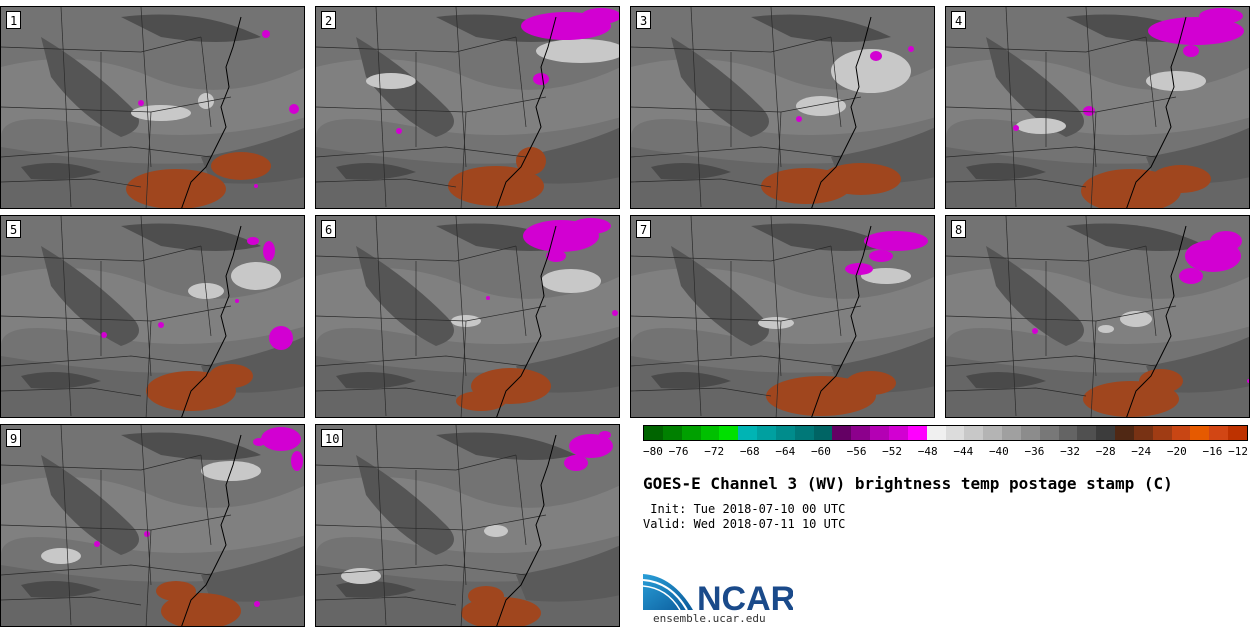  I want to click on member-number: 9, so click(14, 438).